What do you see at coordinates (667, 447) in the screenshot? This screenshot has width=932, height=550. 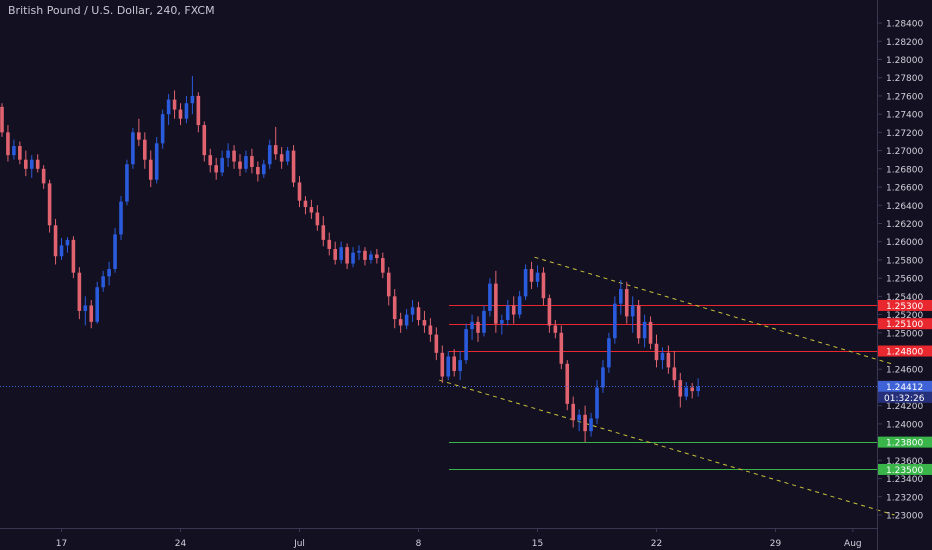 I see `trendline-lower` at bounding box center [667, 447].